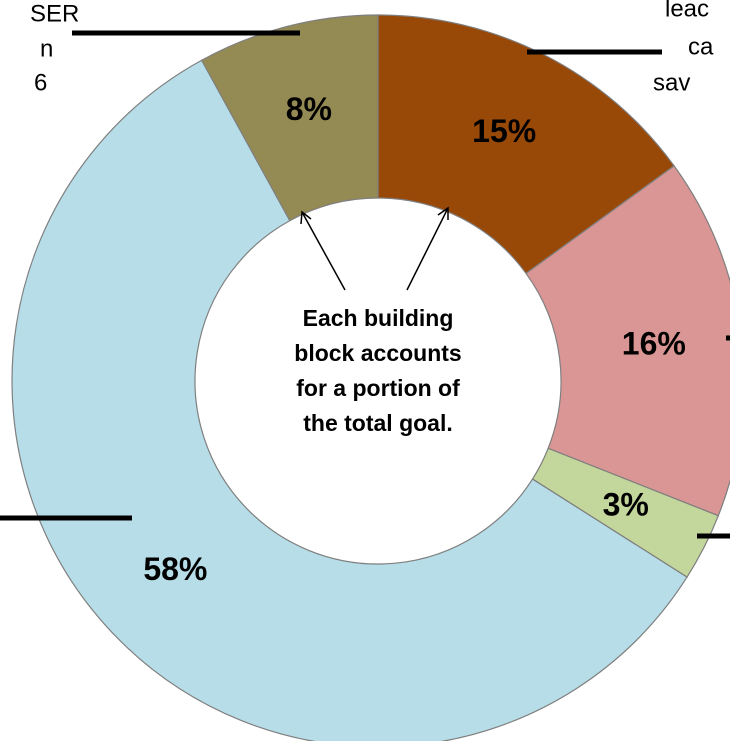 The image size is (730, 741). What do you see at coordinates (46, 48) in the screenshot?
I see `annotation: n` at bounding box center [46, 48].